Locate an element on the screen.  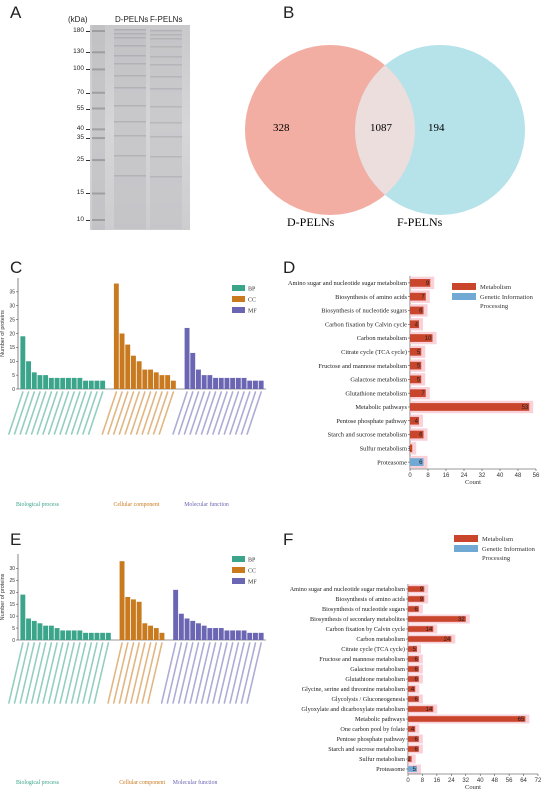
bar-value-label: 6 is located at coordinates (421, 463).